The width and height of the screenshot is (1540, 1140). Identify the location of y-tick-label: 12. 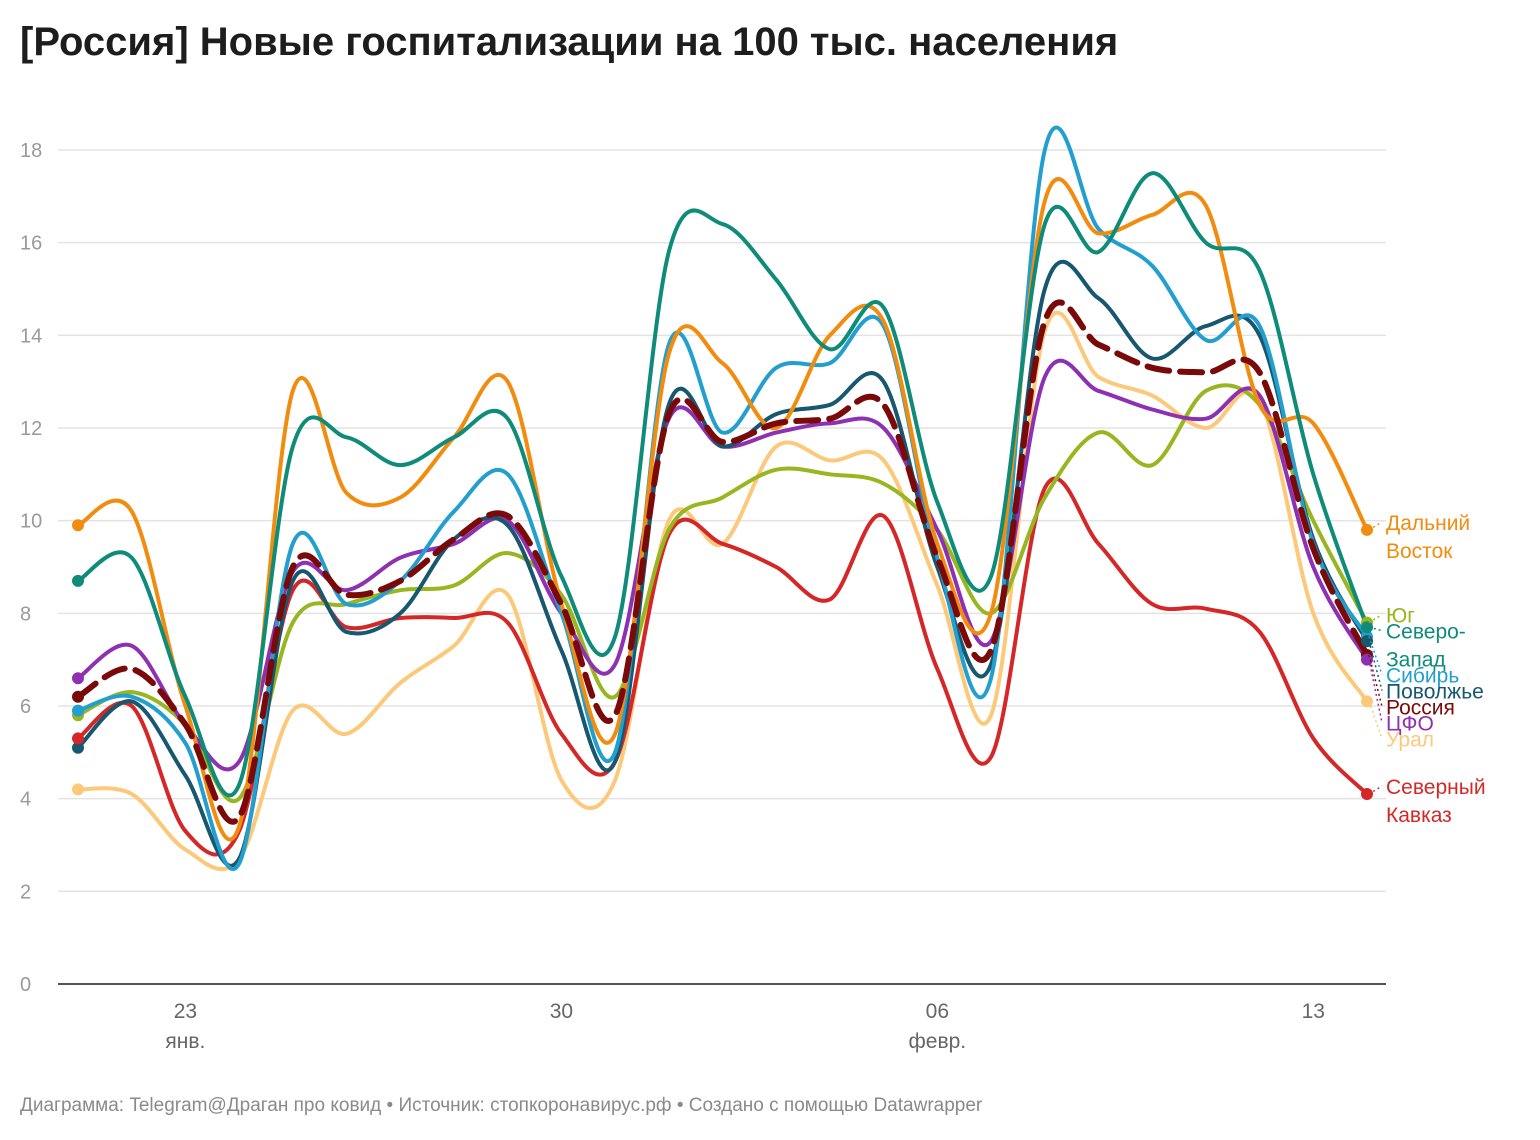
(31, 429).